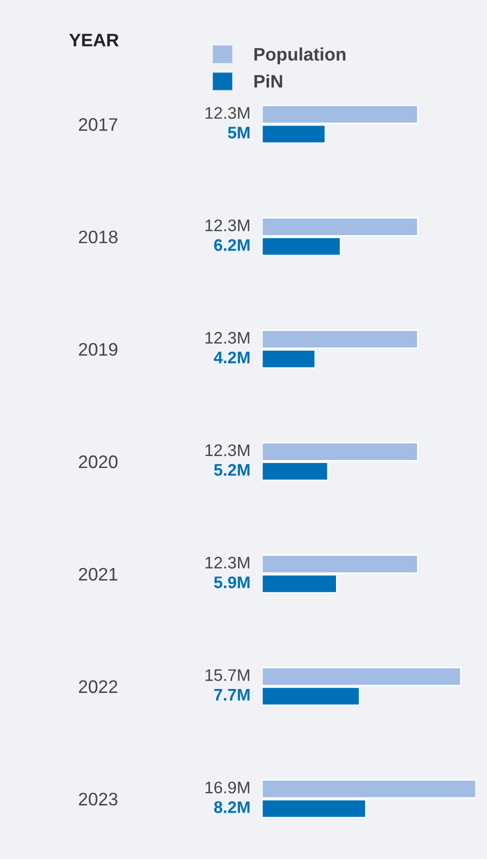 The width and height of the screenshot is (487, 859). What do you see at coordinates (300, 55) in the screenshot?
I see `legend-label: Population` at bounding box center [300, 55].